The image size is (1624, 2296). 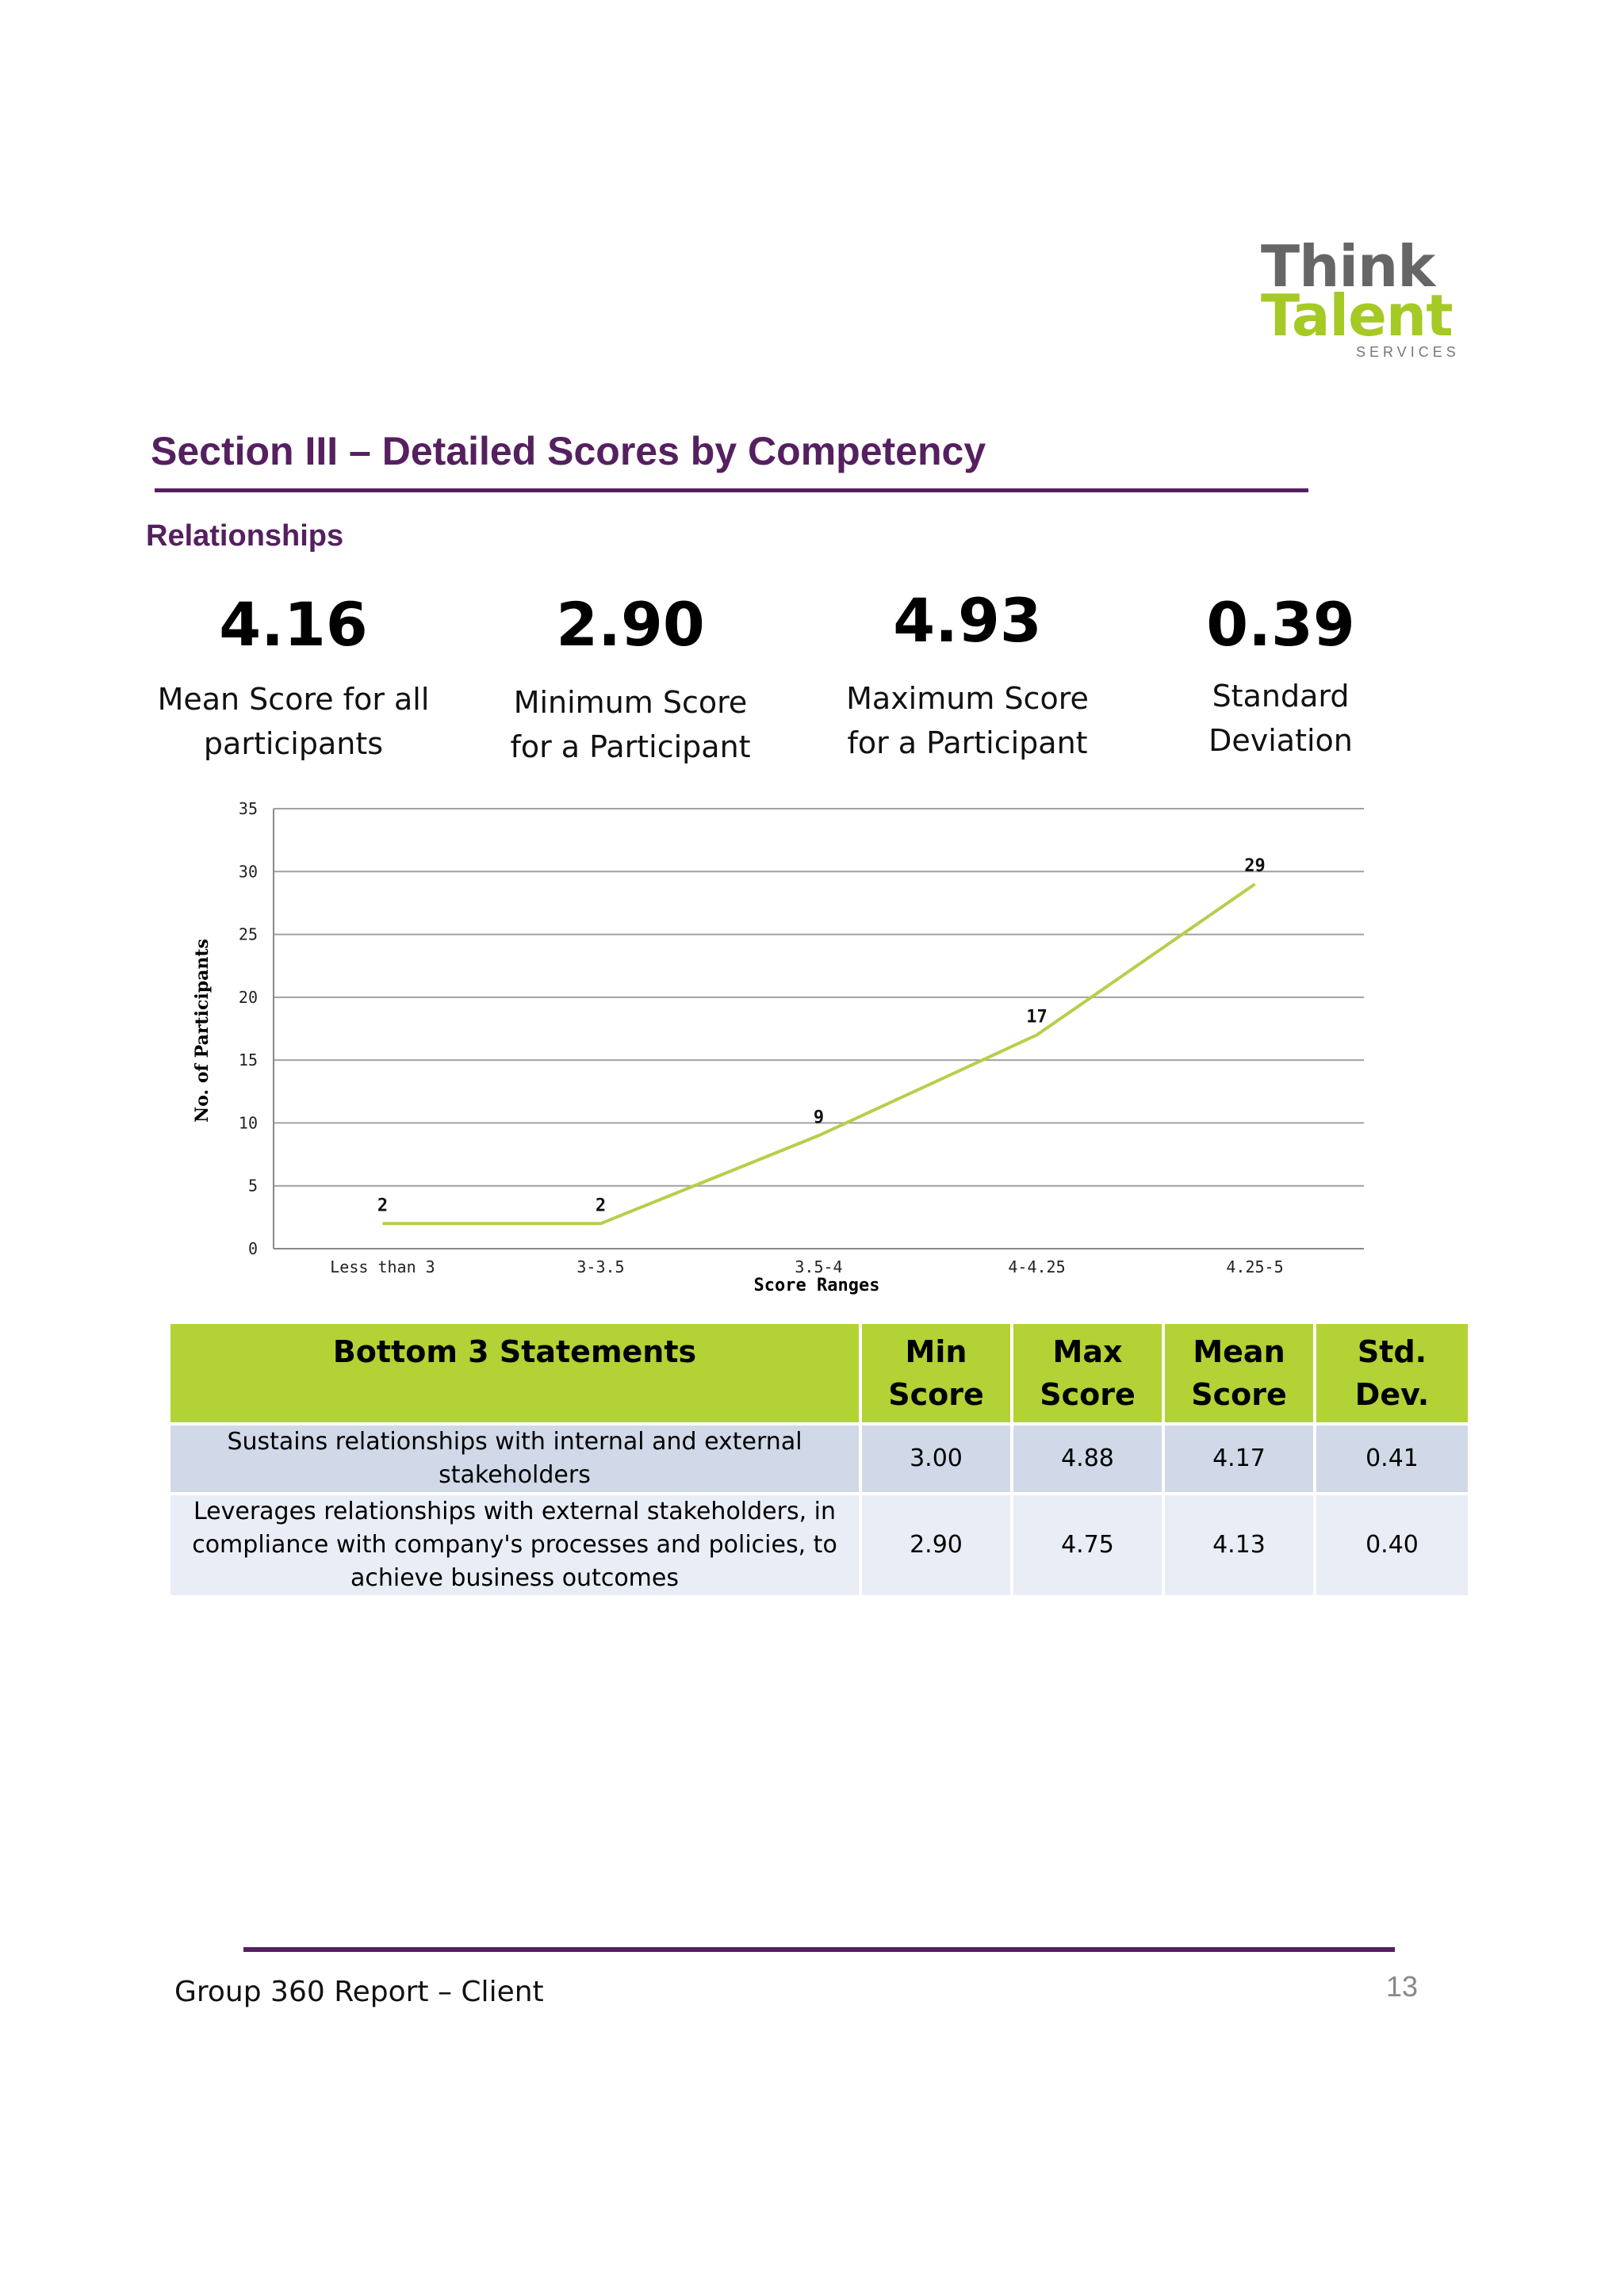 I want to click on header-sd-line1: Std., so click(x=1392, y=1352).